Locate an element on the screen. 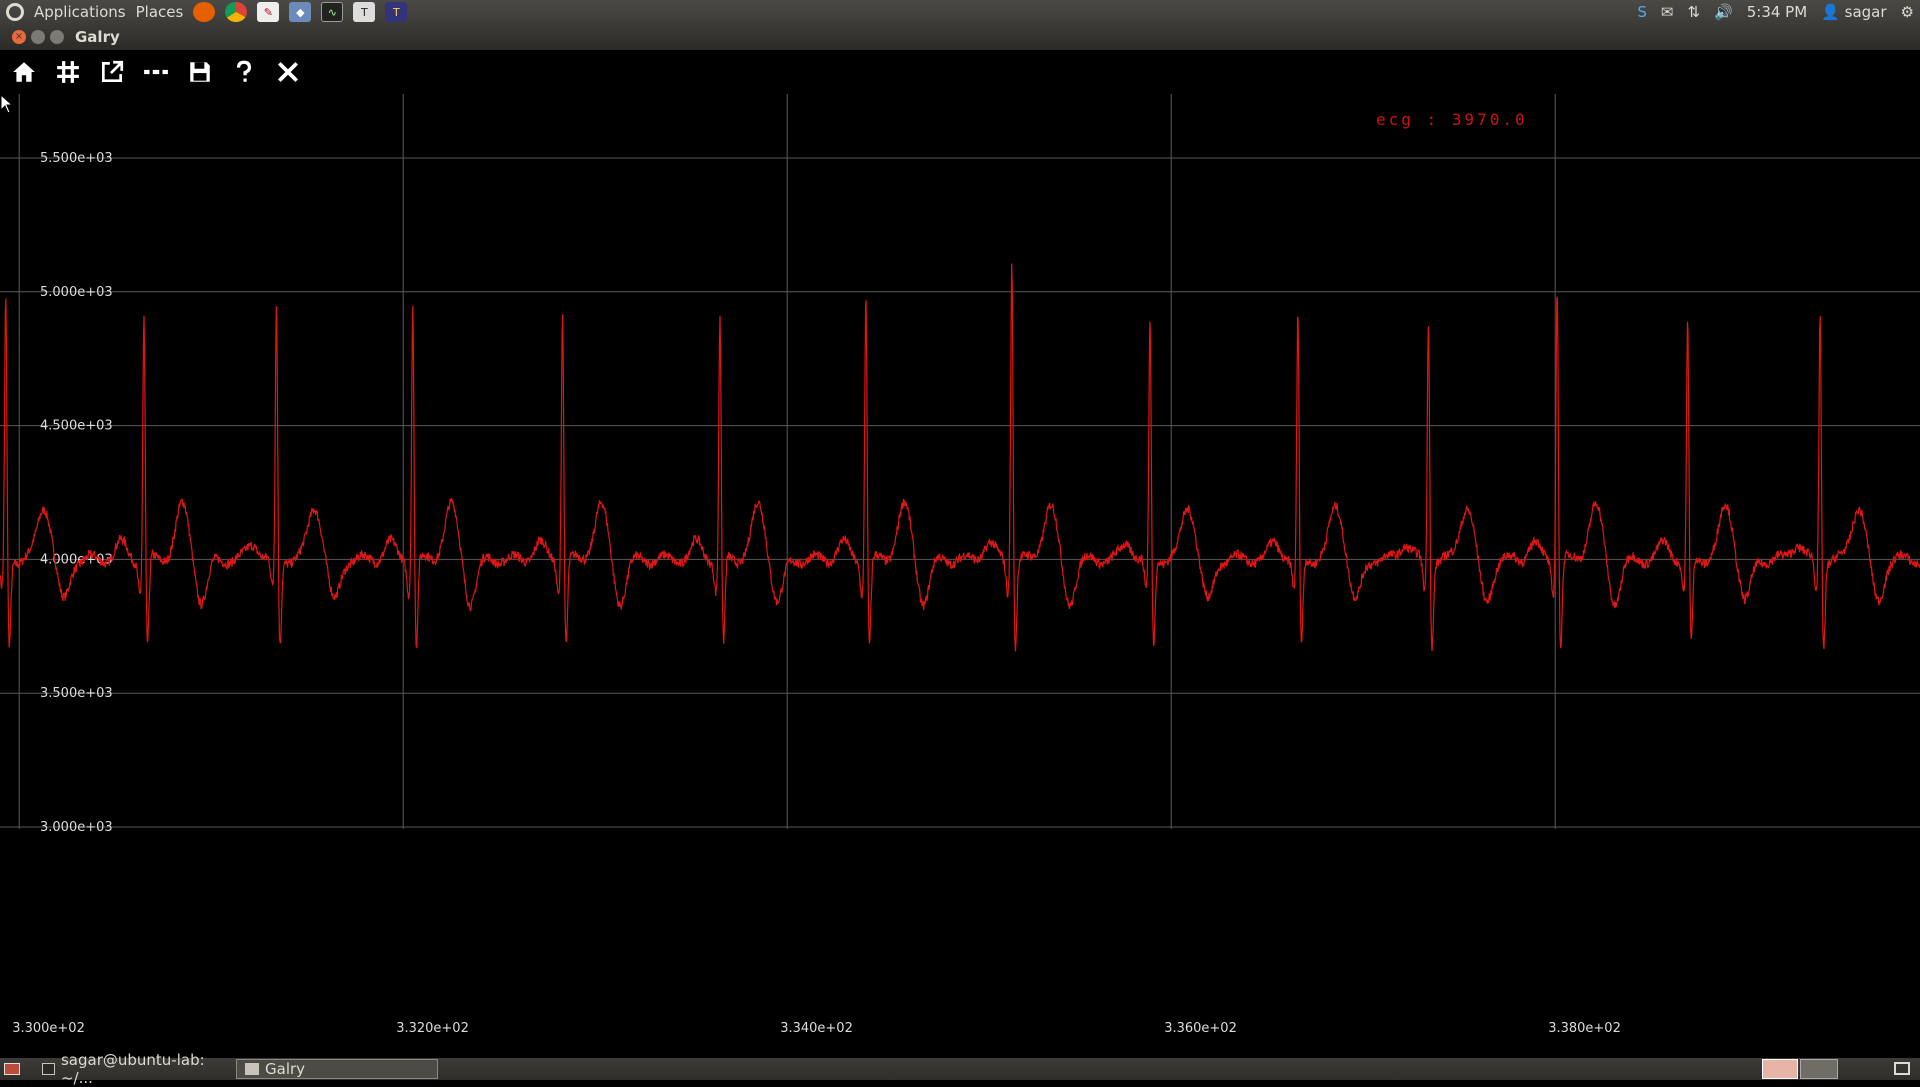  chrome-icon is located at coordinates (236, 12).